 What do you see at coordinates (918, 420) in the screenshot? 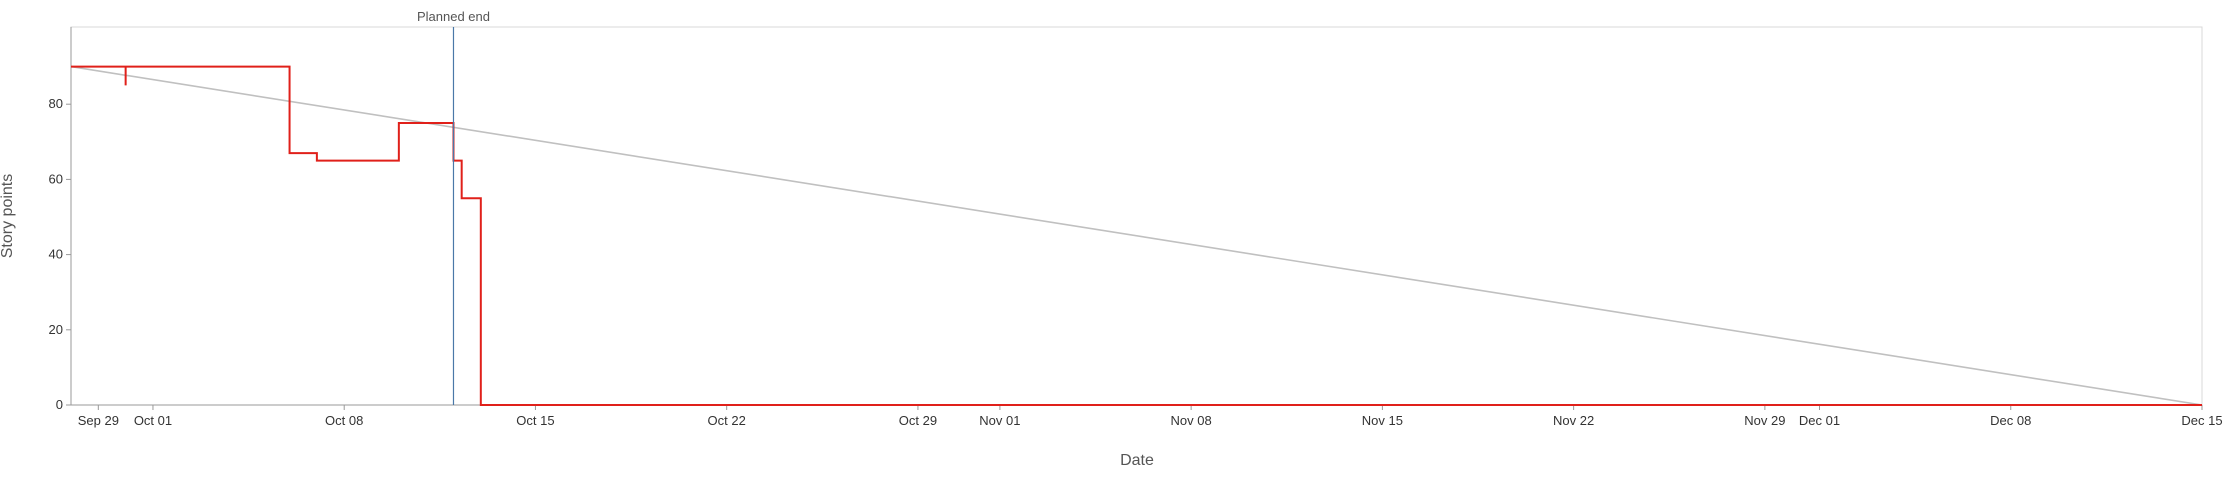
I see `x-tick-label: Oct 29` at bounding box center [918, 420].